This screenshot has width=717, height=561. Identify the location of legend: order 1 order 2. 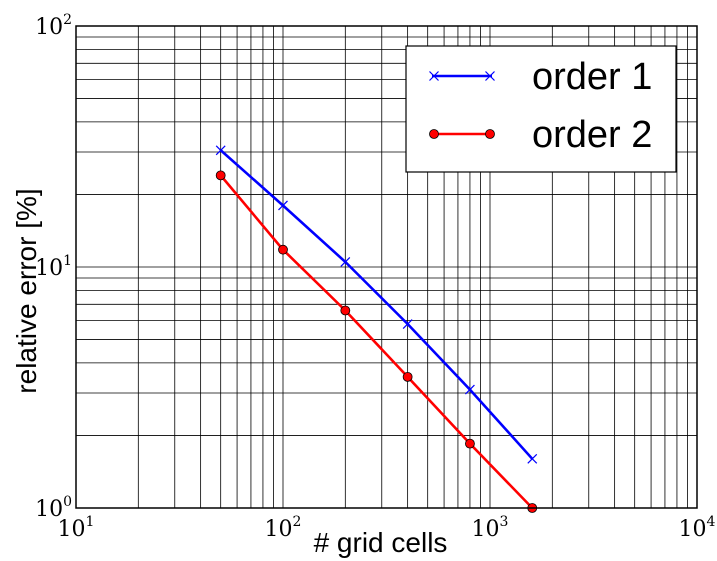
(541, 109).